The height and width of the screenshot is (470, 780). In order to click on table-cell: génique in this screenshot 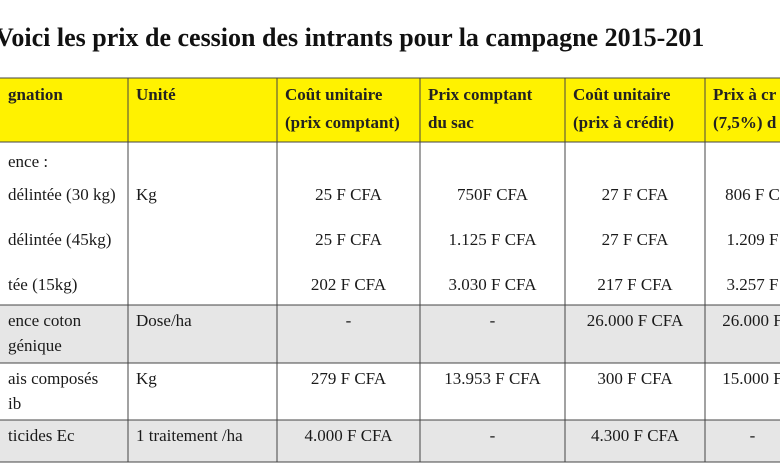, I will do `click(35, 345)`.